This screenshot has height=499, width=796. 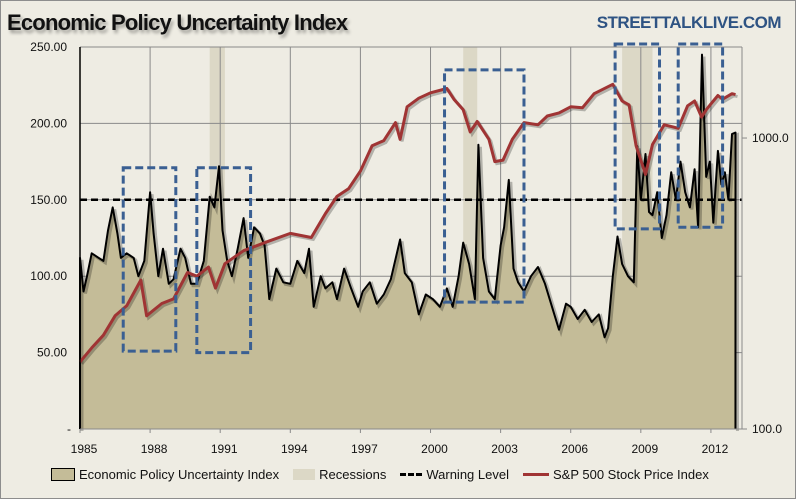 What do you see at coordinates (177, 22) in the screenshot?
I see `chart-title: Economic Policy Uncertainty Index` at bounding box center [177, 22].